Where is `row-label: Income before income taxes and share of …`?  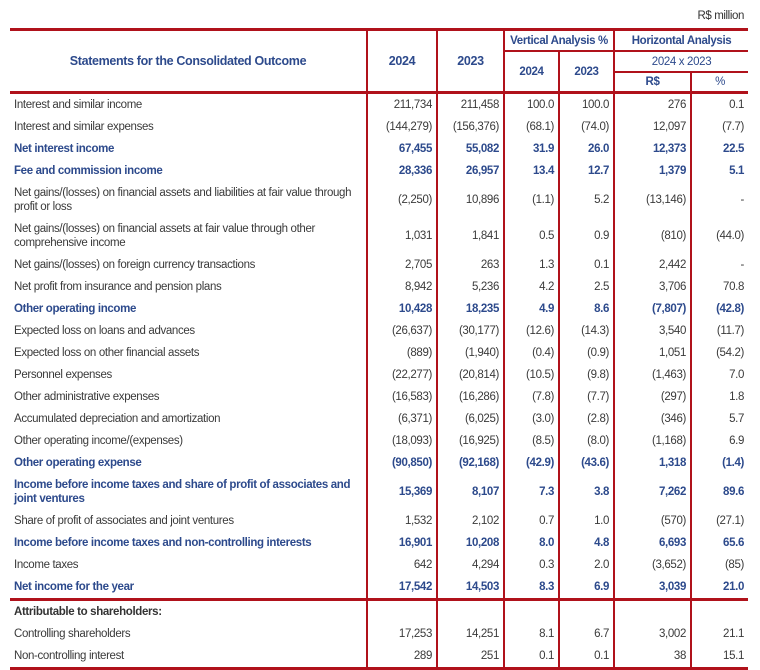
row-label: Income before income taxes and share of … is located at coordinates (182, 492).